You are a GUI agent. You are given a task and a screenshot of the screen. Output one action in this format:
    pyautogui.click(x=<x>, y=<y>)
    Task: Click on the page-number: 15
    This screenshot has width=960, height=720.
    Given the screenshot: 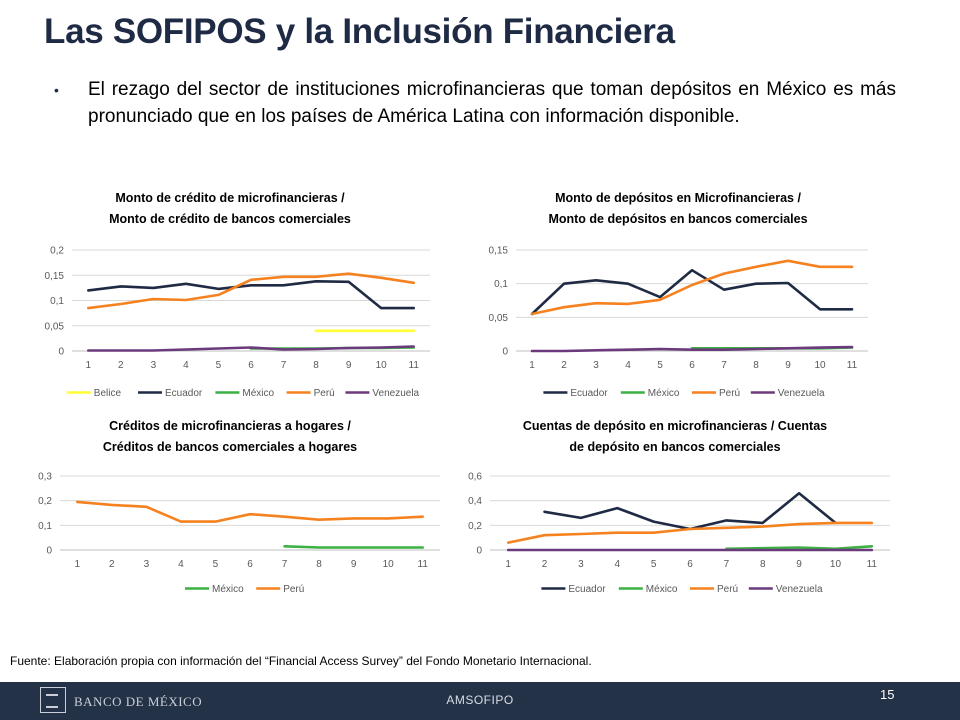 What is the action you would take?
    pyautogui.click(x=887, y=694)
    